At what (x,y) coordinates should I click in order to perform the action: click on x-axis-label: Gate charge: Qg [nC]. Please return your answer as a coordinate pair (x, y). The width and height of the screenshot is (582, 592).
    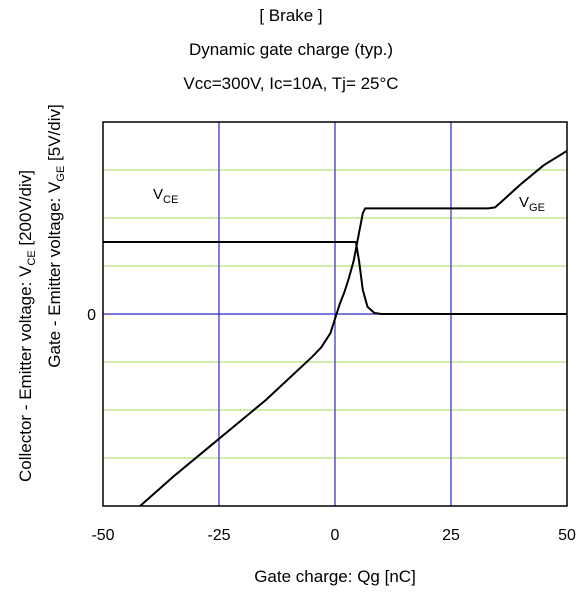
    Looking at the image, I should click on (335, 576).